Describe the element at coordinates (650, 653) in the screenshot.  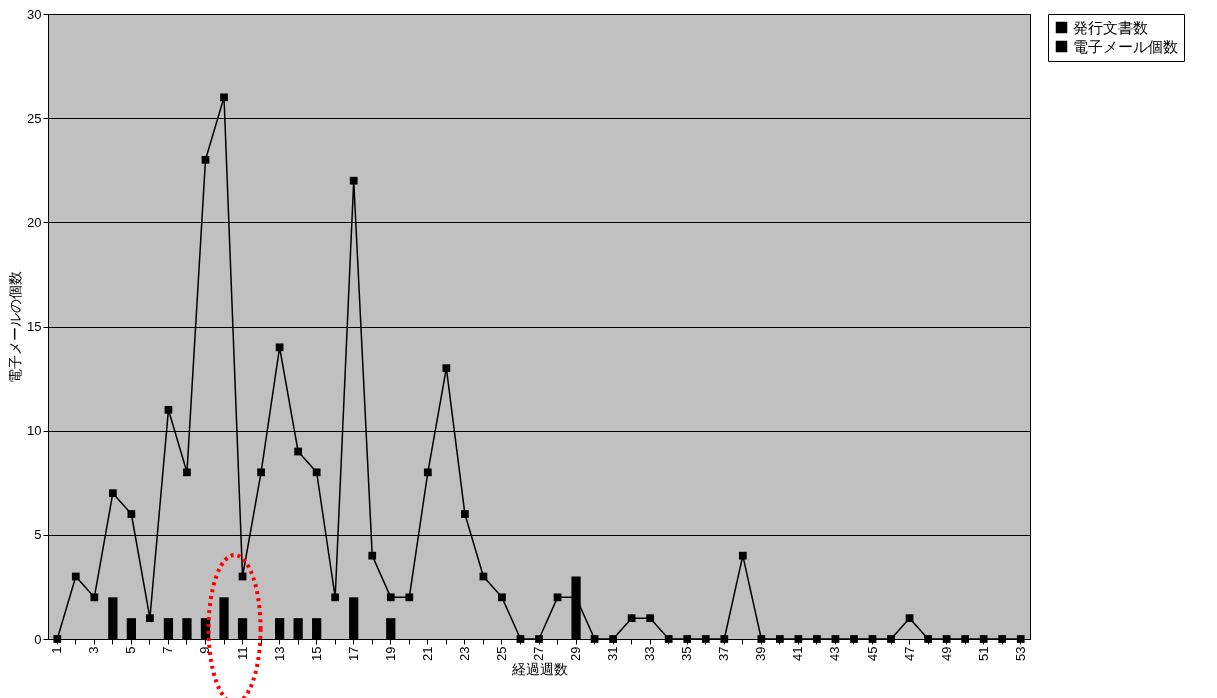
I see `x-tick-label: 33` at that location.